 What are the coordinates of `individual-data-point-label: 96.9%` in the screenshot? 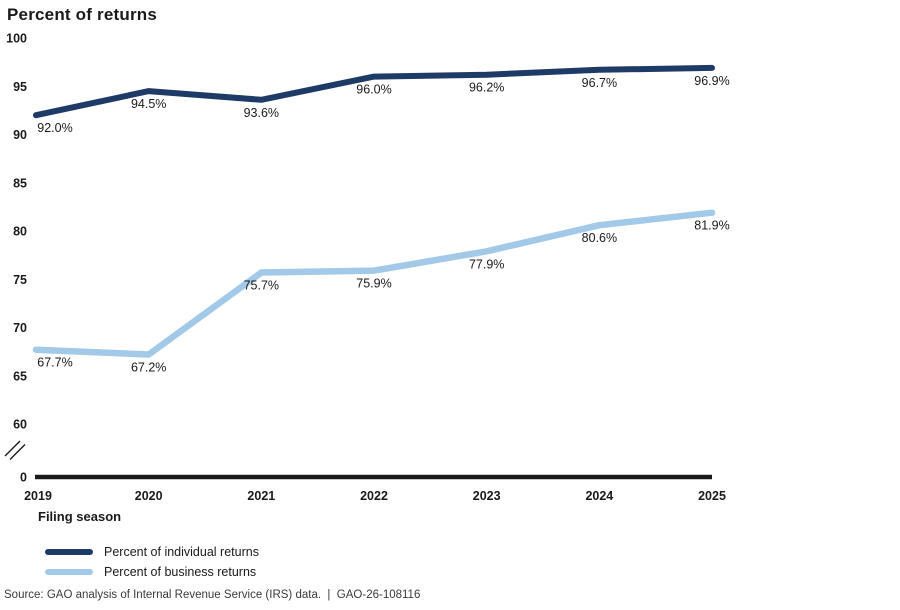 It's located at (711, 81).